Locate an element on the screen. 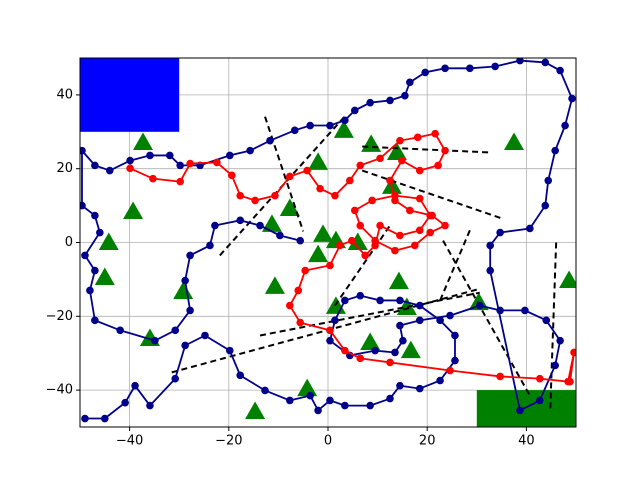 Image resolution: width=640 pixels, height=484 pixels. y-tick-label: 20 is located at coordinates (64, 168).